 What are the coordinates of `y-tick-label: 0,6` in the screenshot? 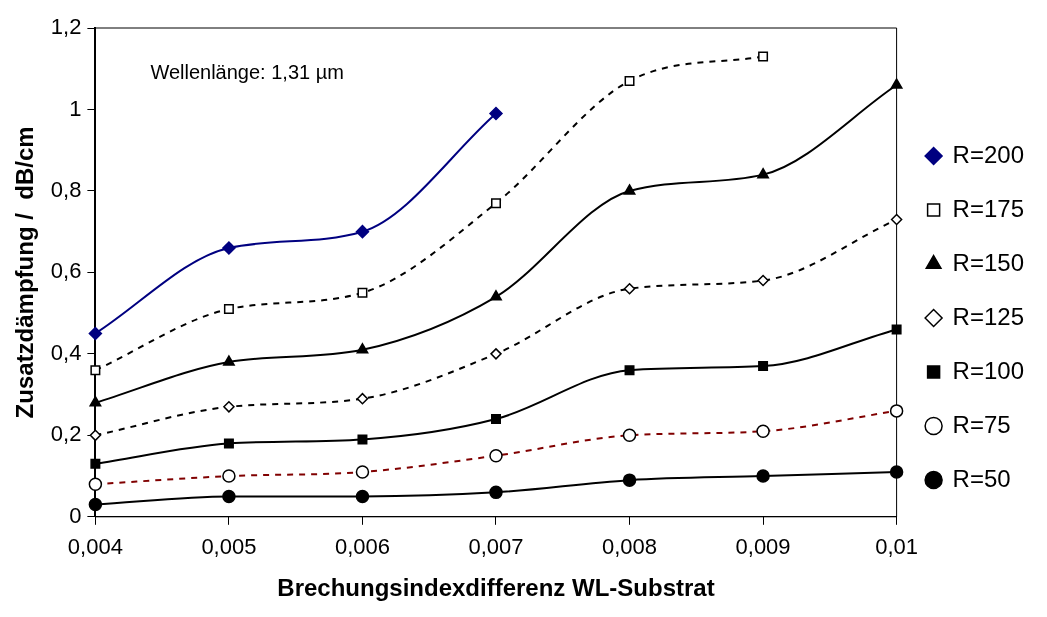 It's located at (66, 271).